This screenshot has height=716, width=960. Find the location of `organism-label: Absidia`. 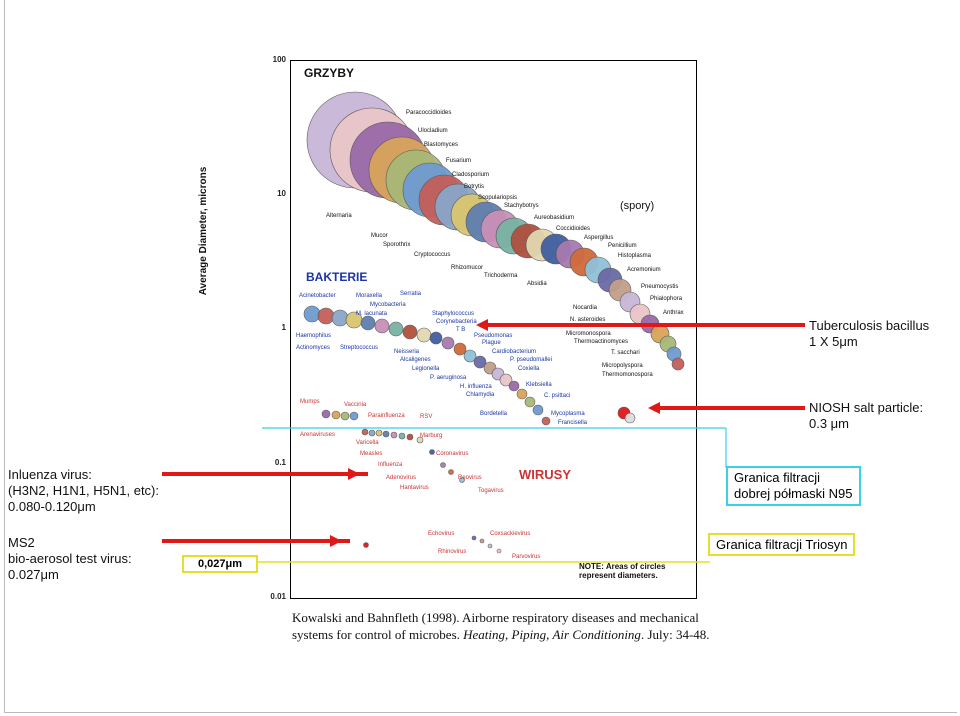

organism-label: Absidia is located at coordinates (537, 284).